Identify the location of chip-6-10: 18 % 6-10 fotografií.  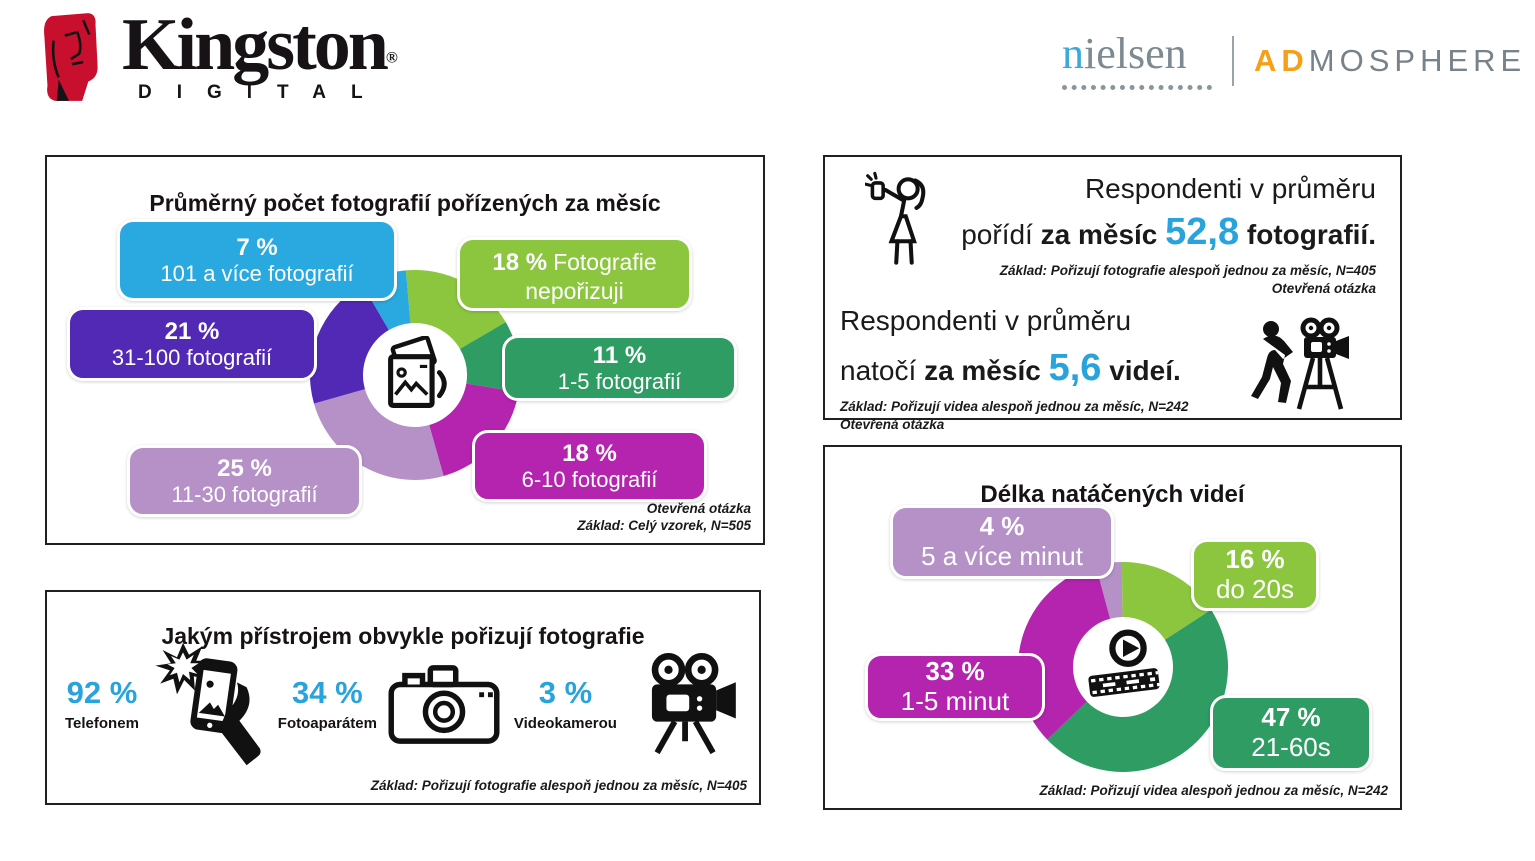
(589, 466).